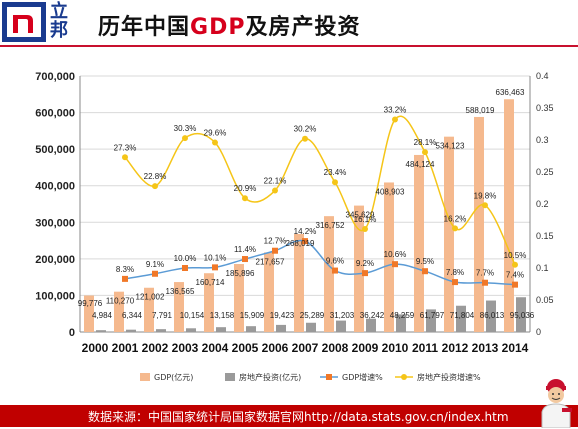 Image resolution: width=578 pixels, height=429 pixels. What do you see at coordinates (125, 147) in the screenshot?
I see `investment-growth-data-label: 27.3%` at bounding box center [125, 147].